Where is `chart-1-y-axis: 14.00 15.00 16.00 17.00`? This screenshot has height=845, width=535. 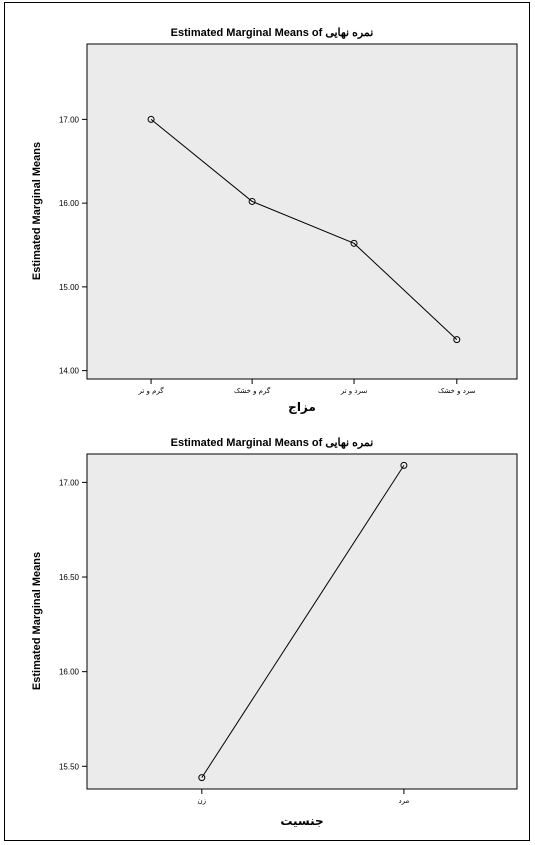
chart-1-y-axis: 14.00 15.00 16.00 17.00 is located at coordinates (73, 245).